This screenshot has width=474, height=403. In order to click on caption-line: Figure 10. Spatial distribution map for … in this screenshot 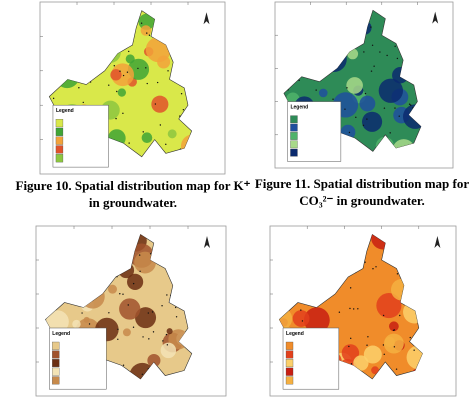, I will do `click(133, 185)`.